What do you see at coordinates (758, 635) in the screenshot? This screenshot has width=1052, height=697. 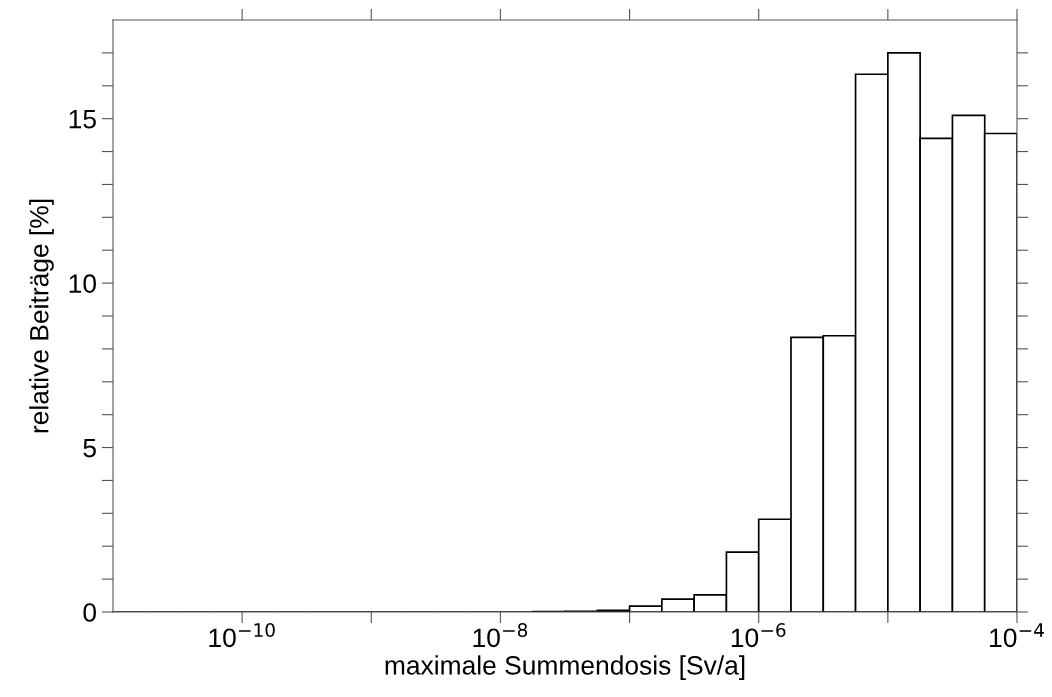 I see `x-tick-label: 10$^{−6}$` at bounding box center [758, 635].